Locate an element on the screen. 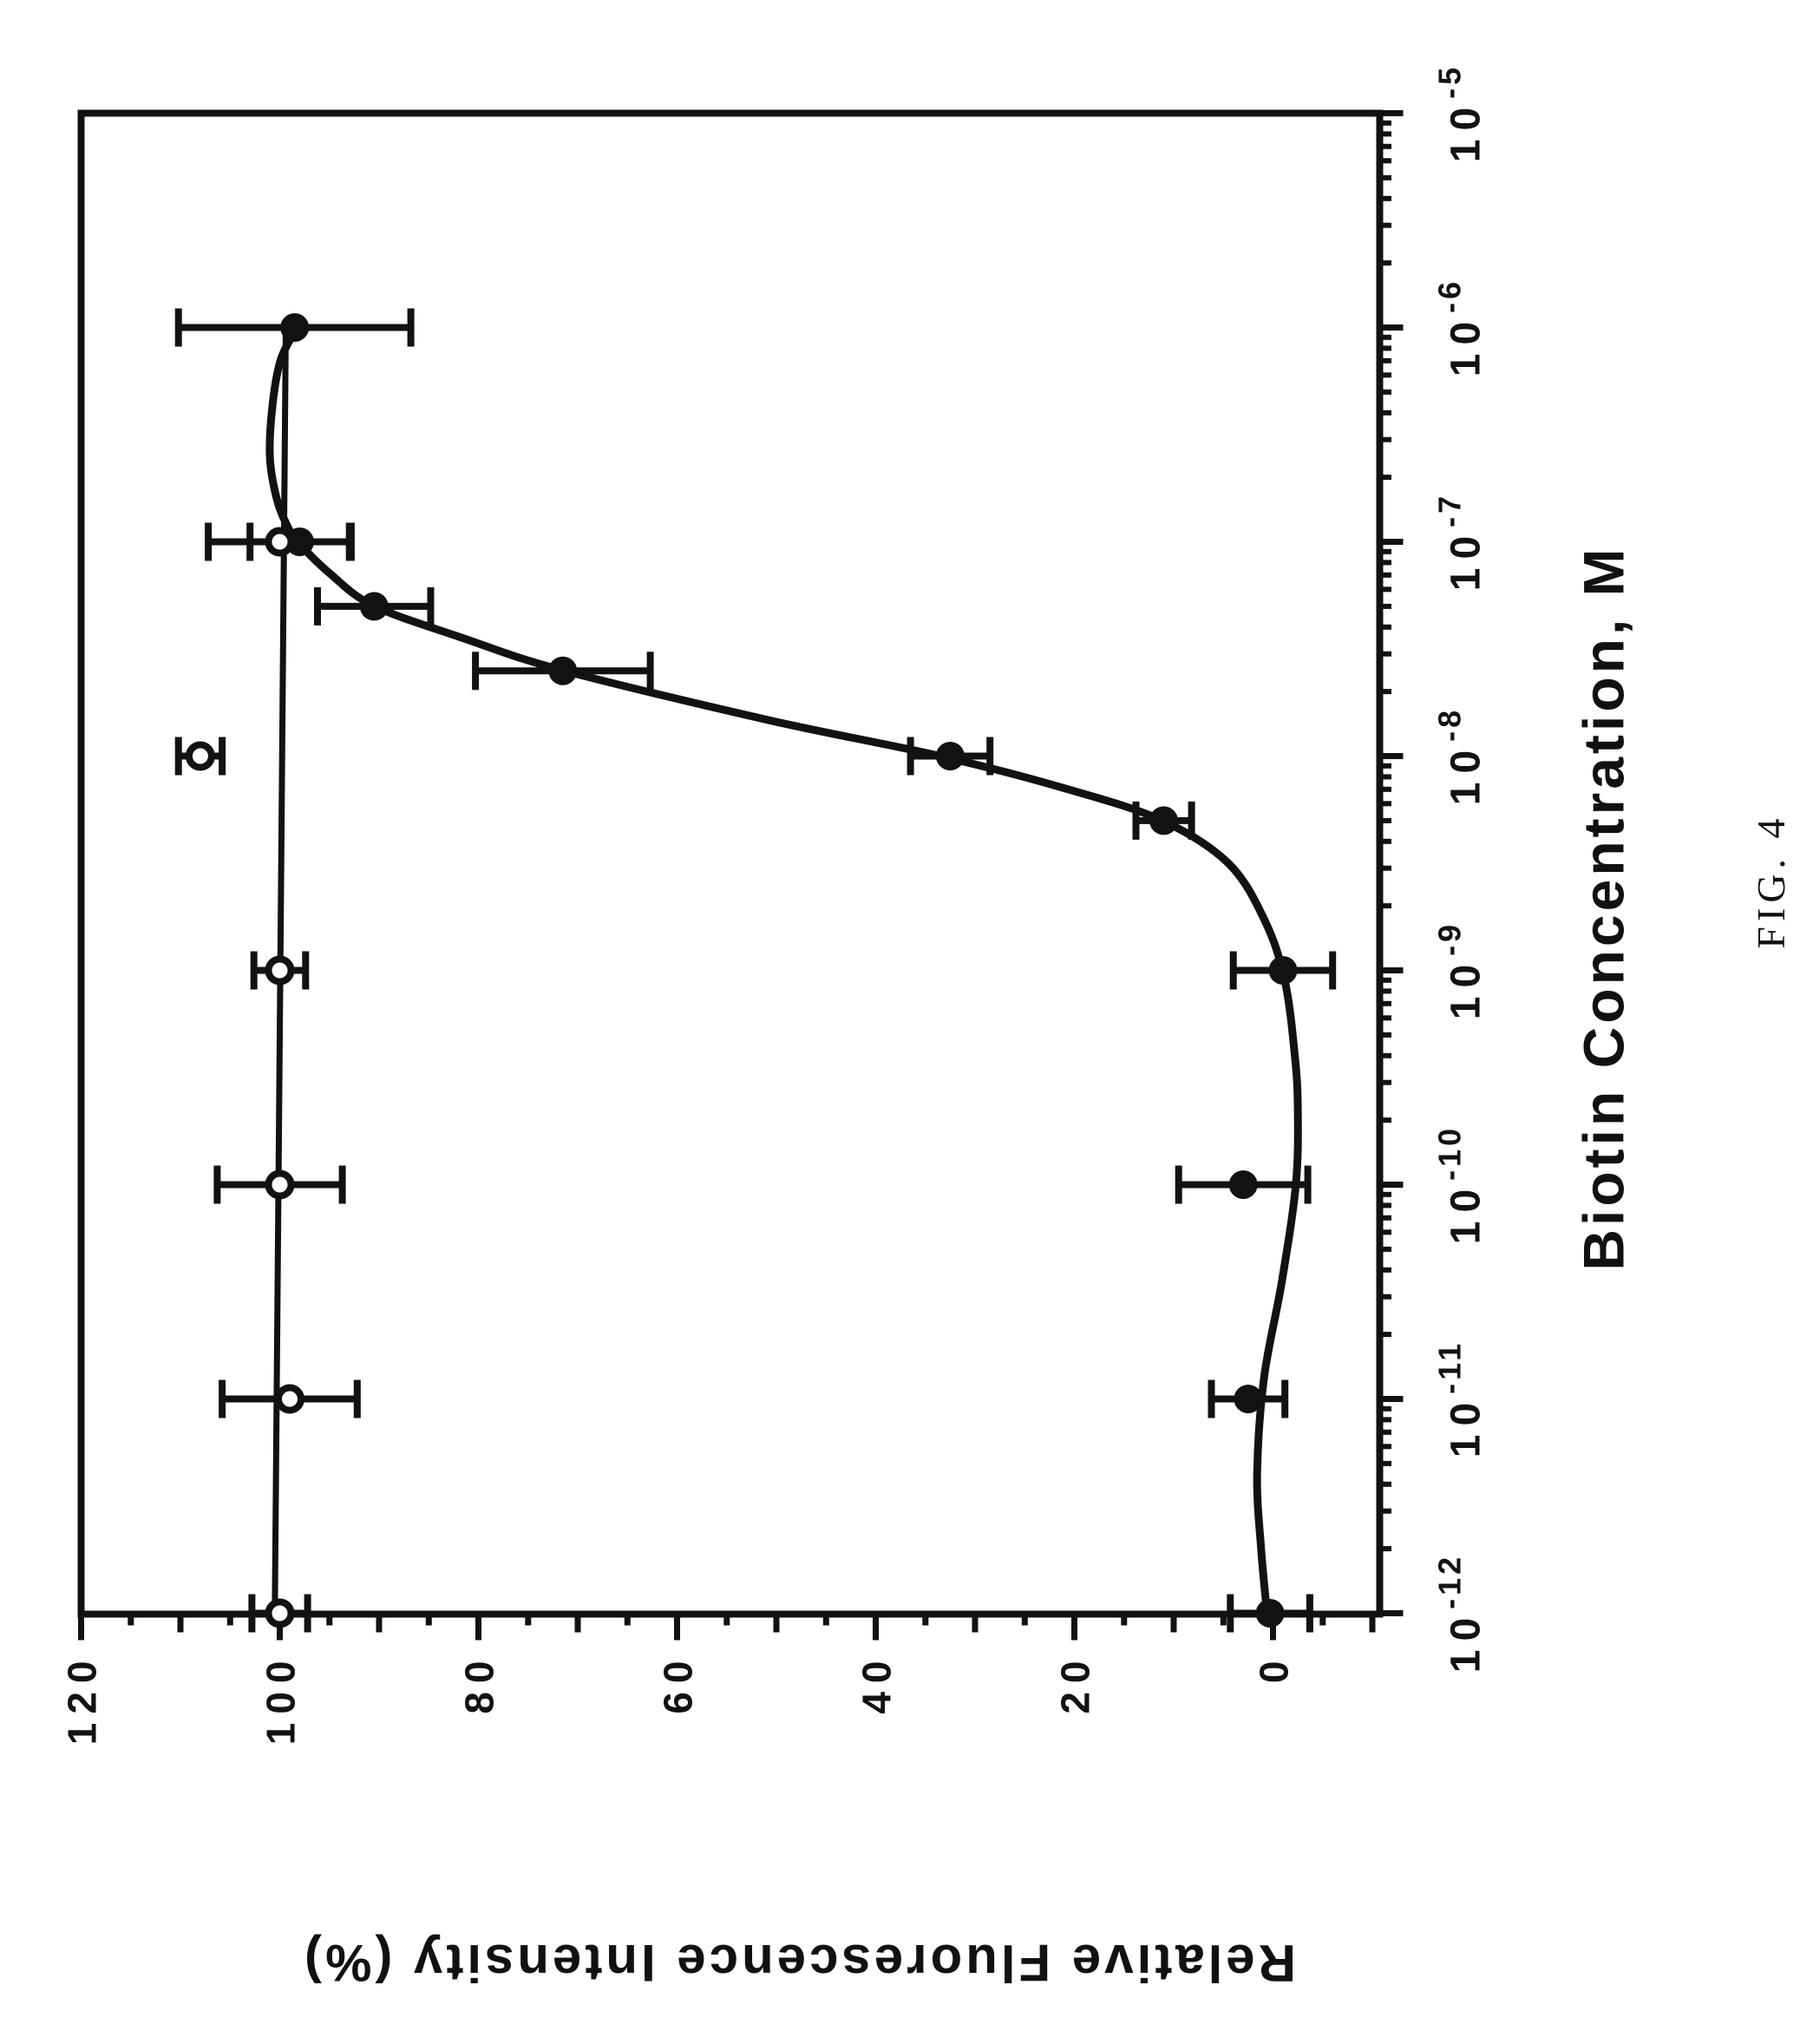  y-tick-label: 80 is located at coordinates (478, 1682).